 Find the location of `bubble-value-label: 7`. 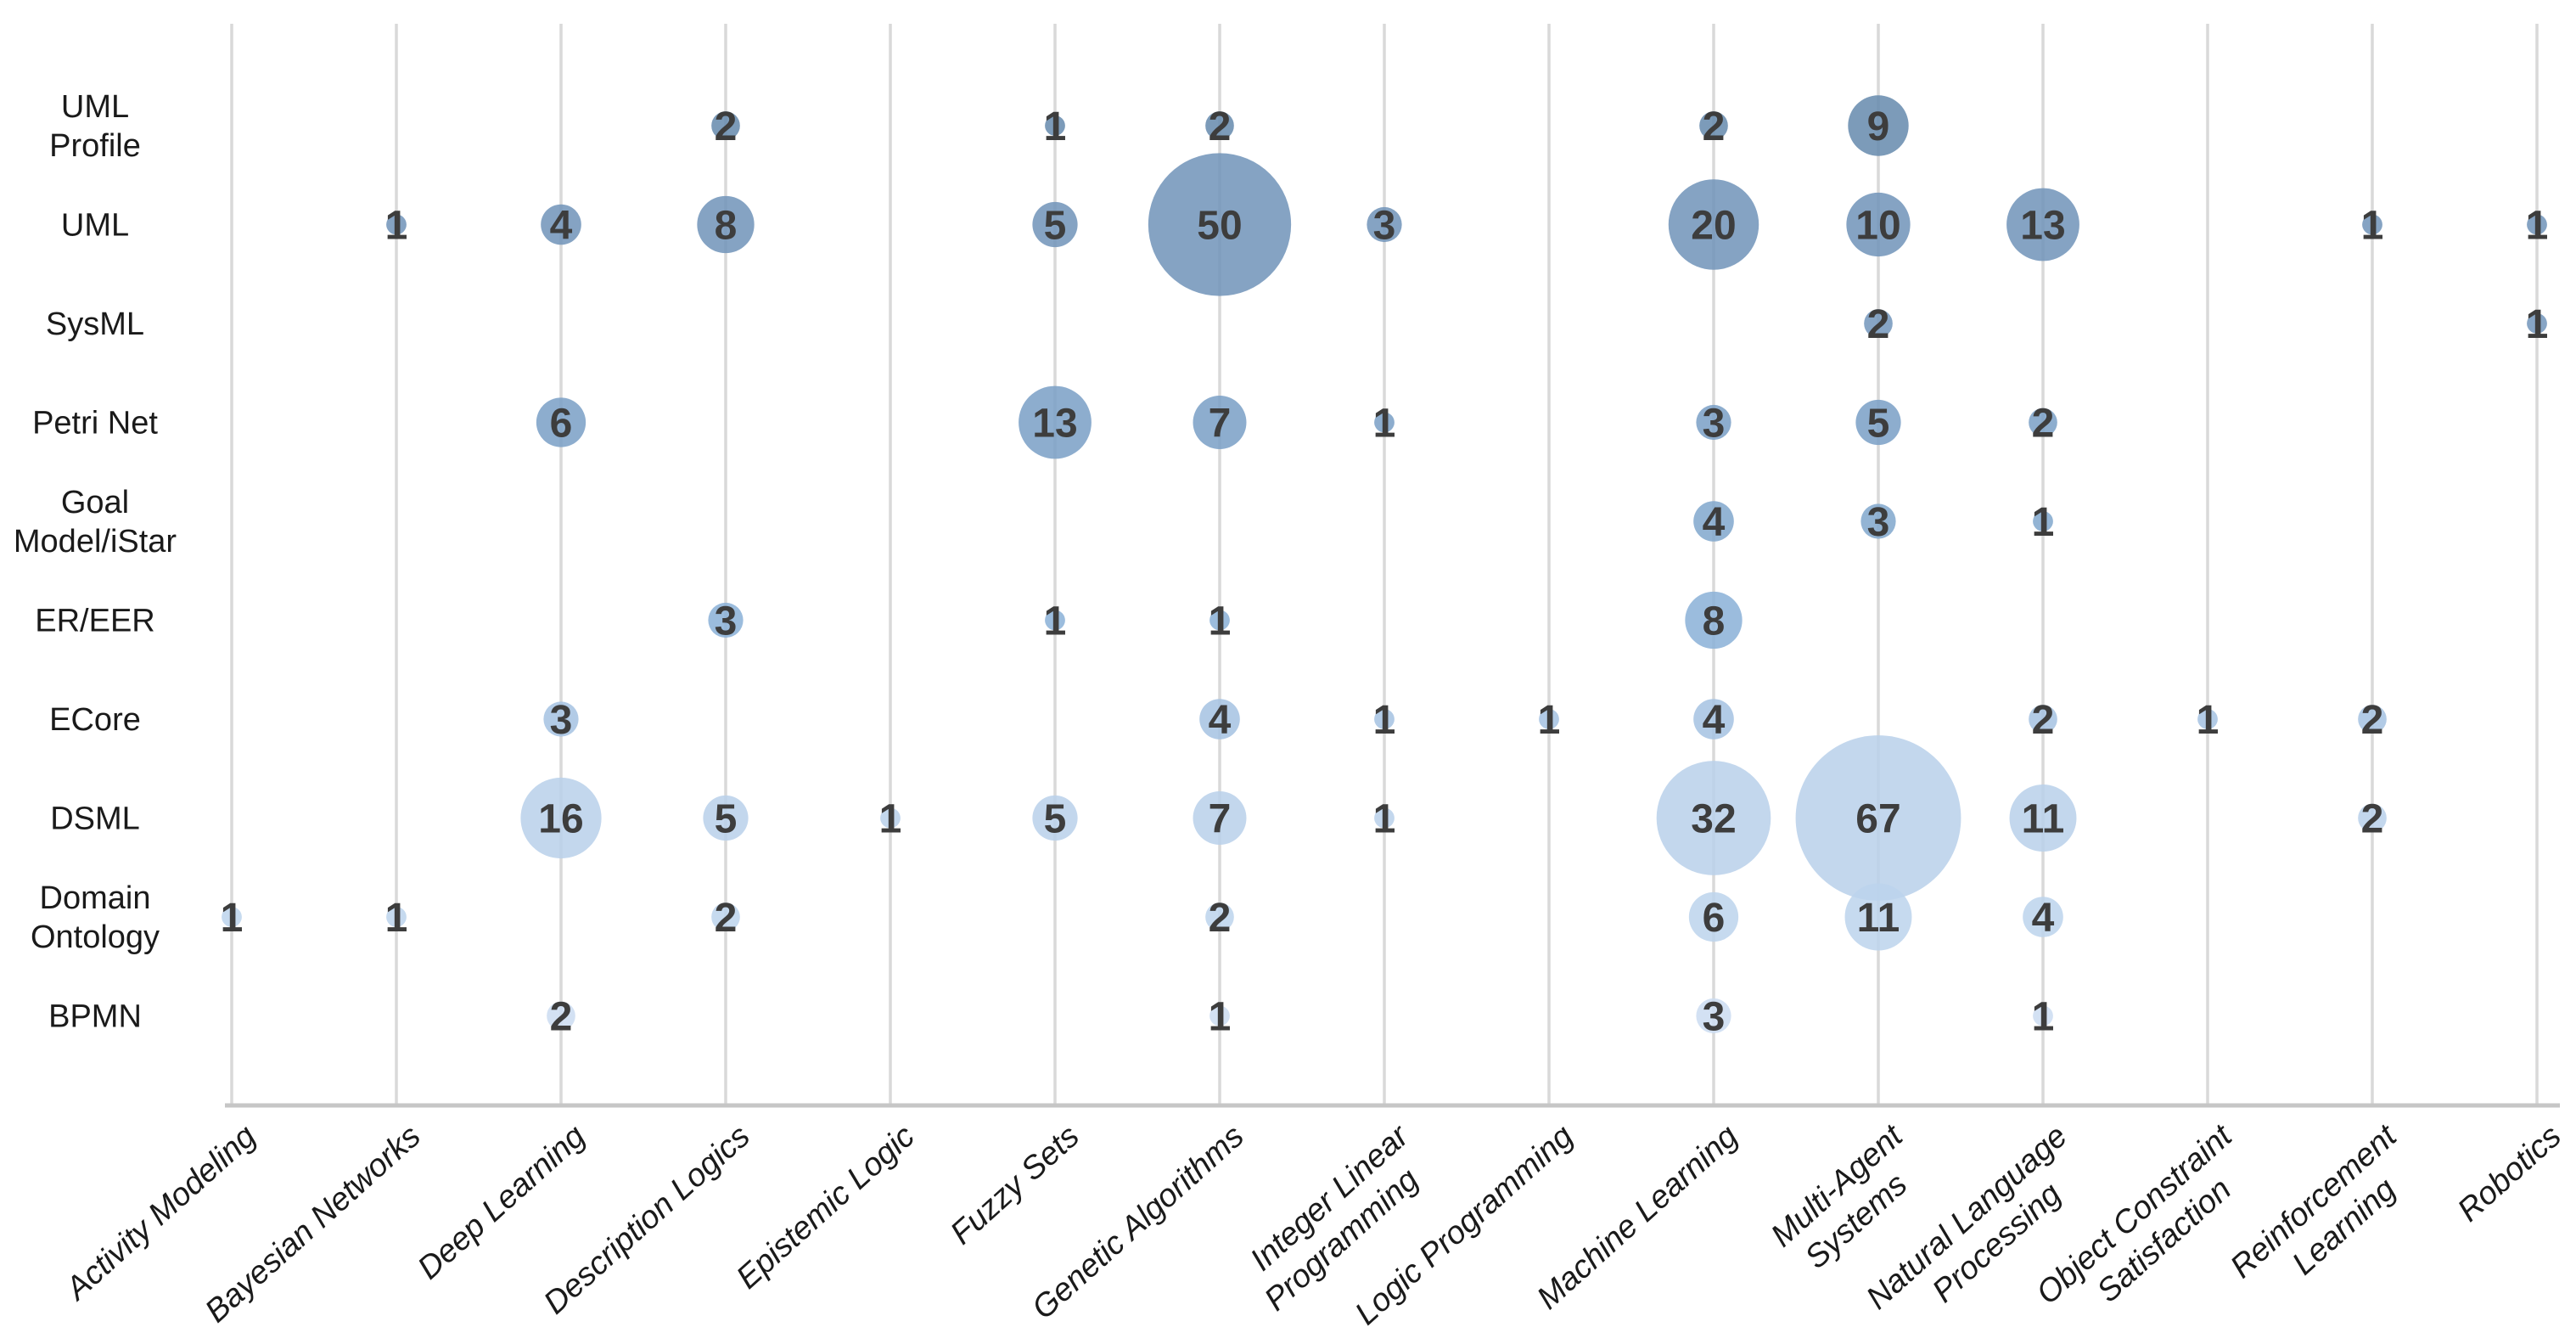

bubble-value-label: 7 is located at coordinates (1220, 819).